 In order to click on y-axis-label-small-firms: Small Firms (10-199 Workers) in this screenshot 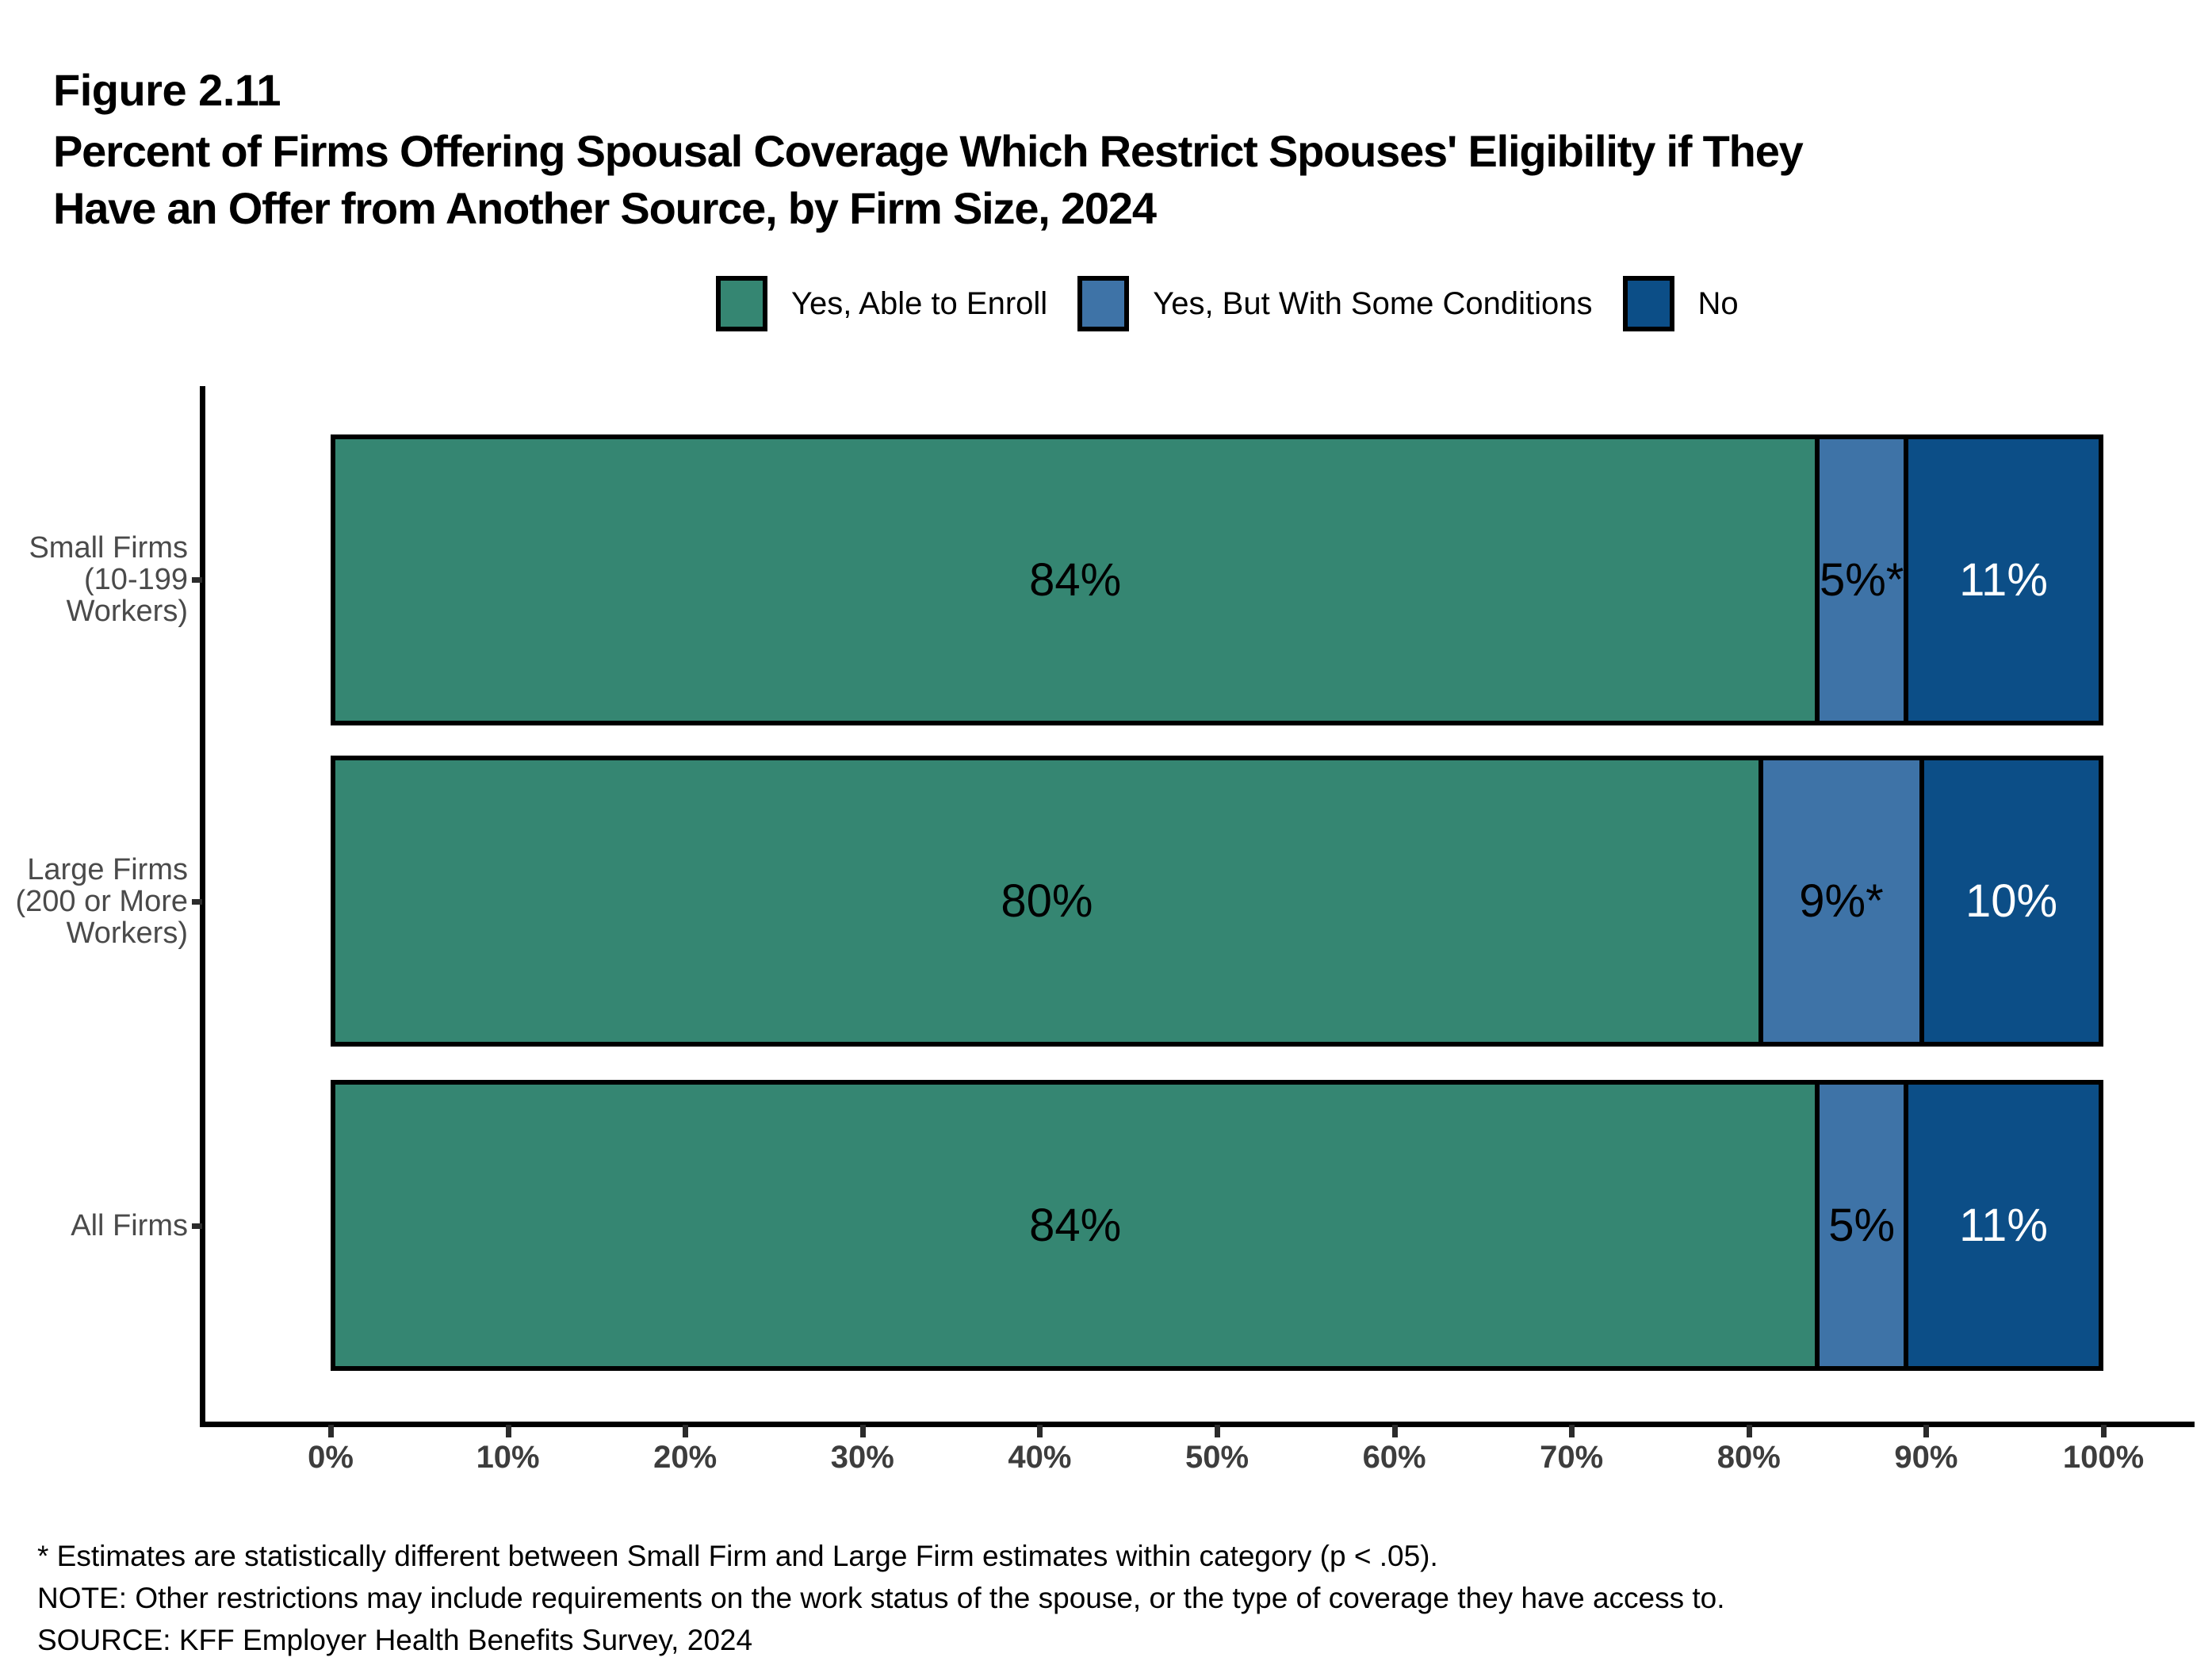, I will do `click(109, 579)`.